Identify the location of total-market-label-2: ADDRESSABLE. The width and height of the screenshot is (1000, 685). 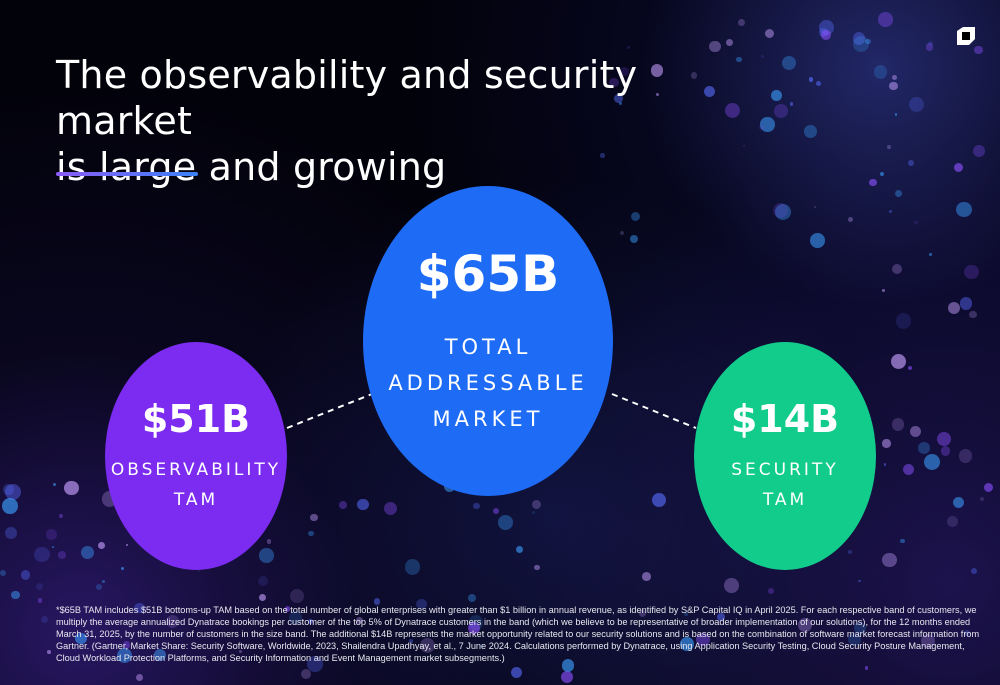
(488, 383).